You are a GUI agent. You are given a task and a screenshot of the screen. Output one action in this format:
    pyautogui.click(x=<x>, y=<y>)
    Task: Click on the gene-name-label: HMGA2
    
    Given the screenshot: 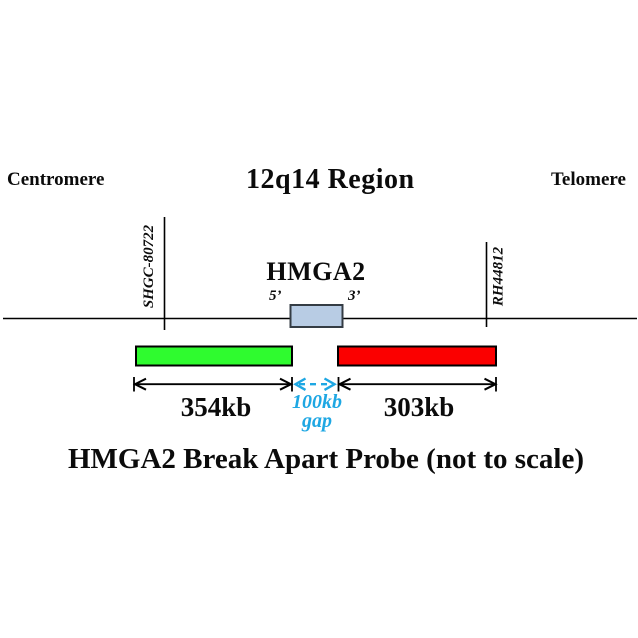 What is the action you would take?
    pyautogui.click(x=316, y=271)
    